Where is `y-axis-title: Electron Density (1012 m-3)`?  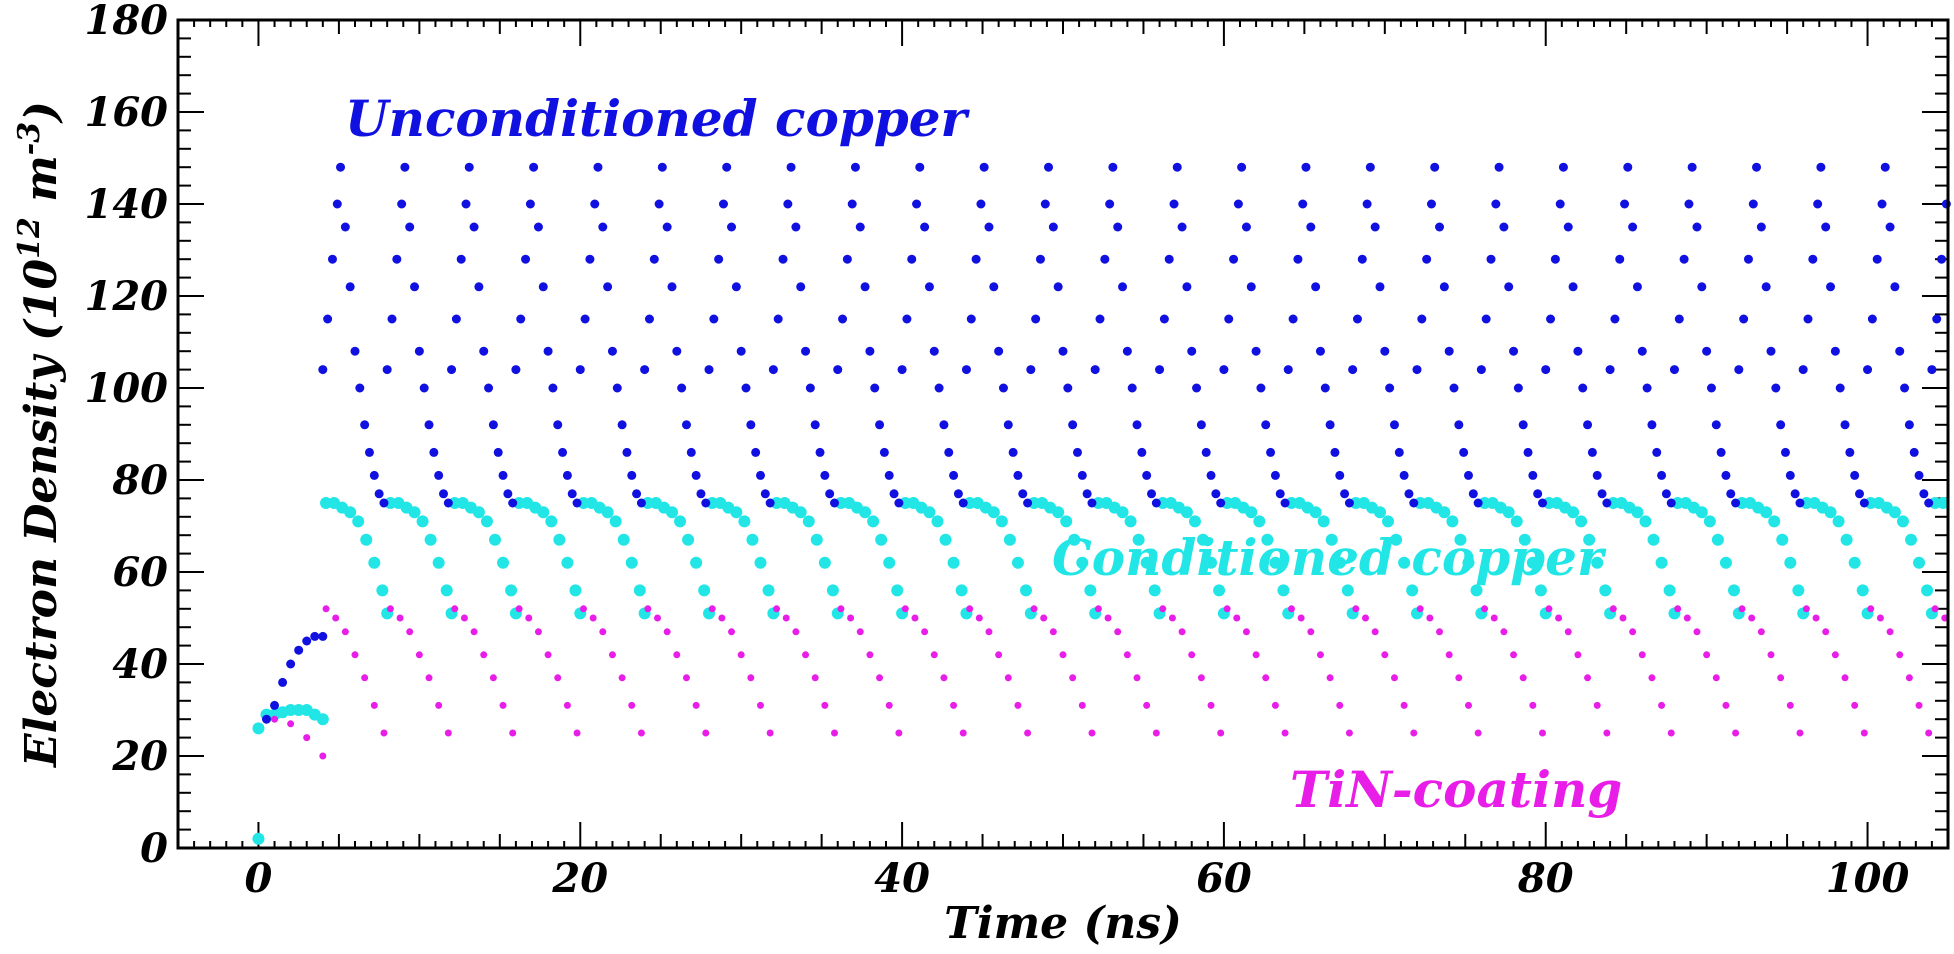 y-axis-title: Electron Density (1012 m-3) is located at coordinates (40, 435).